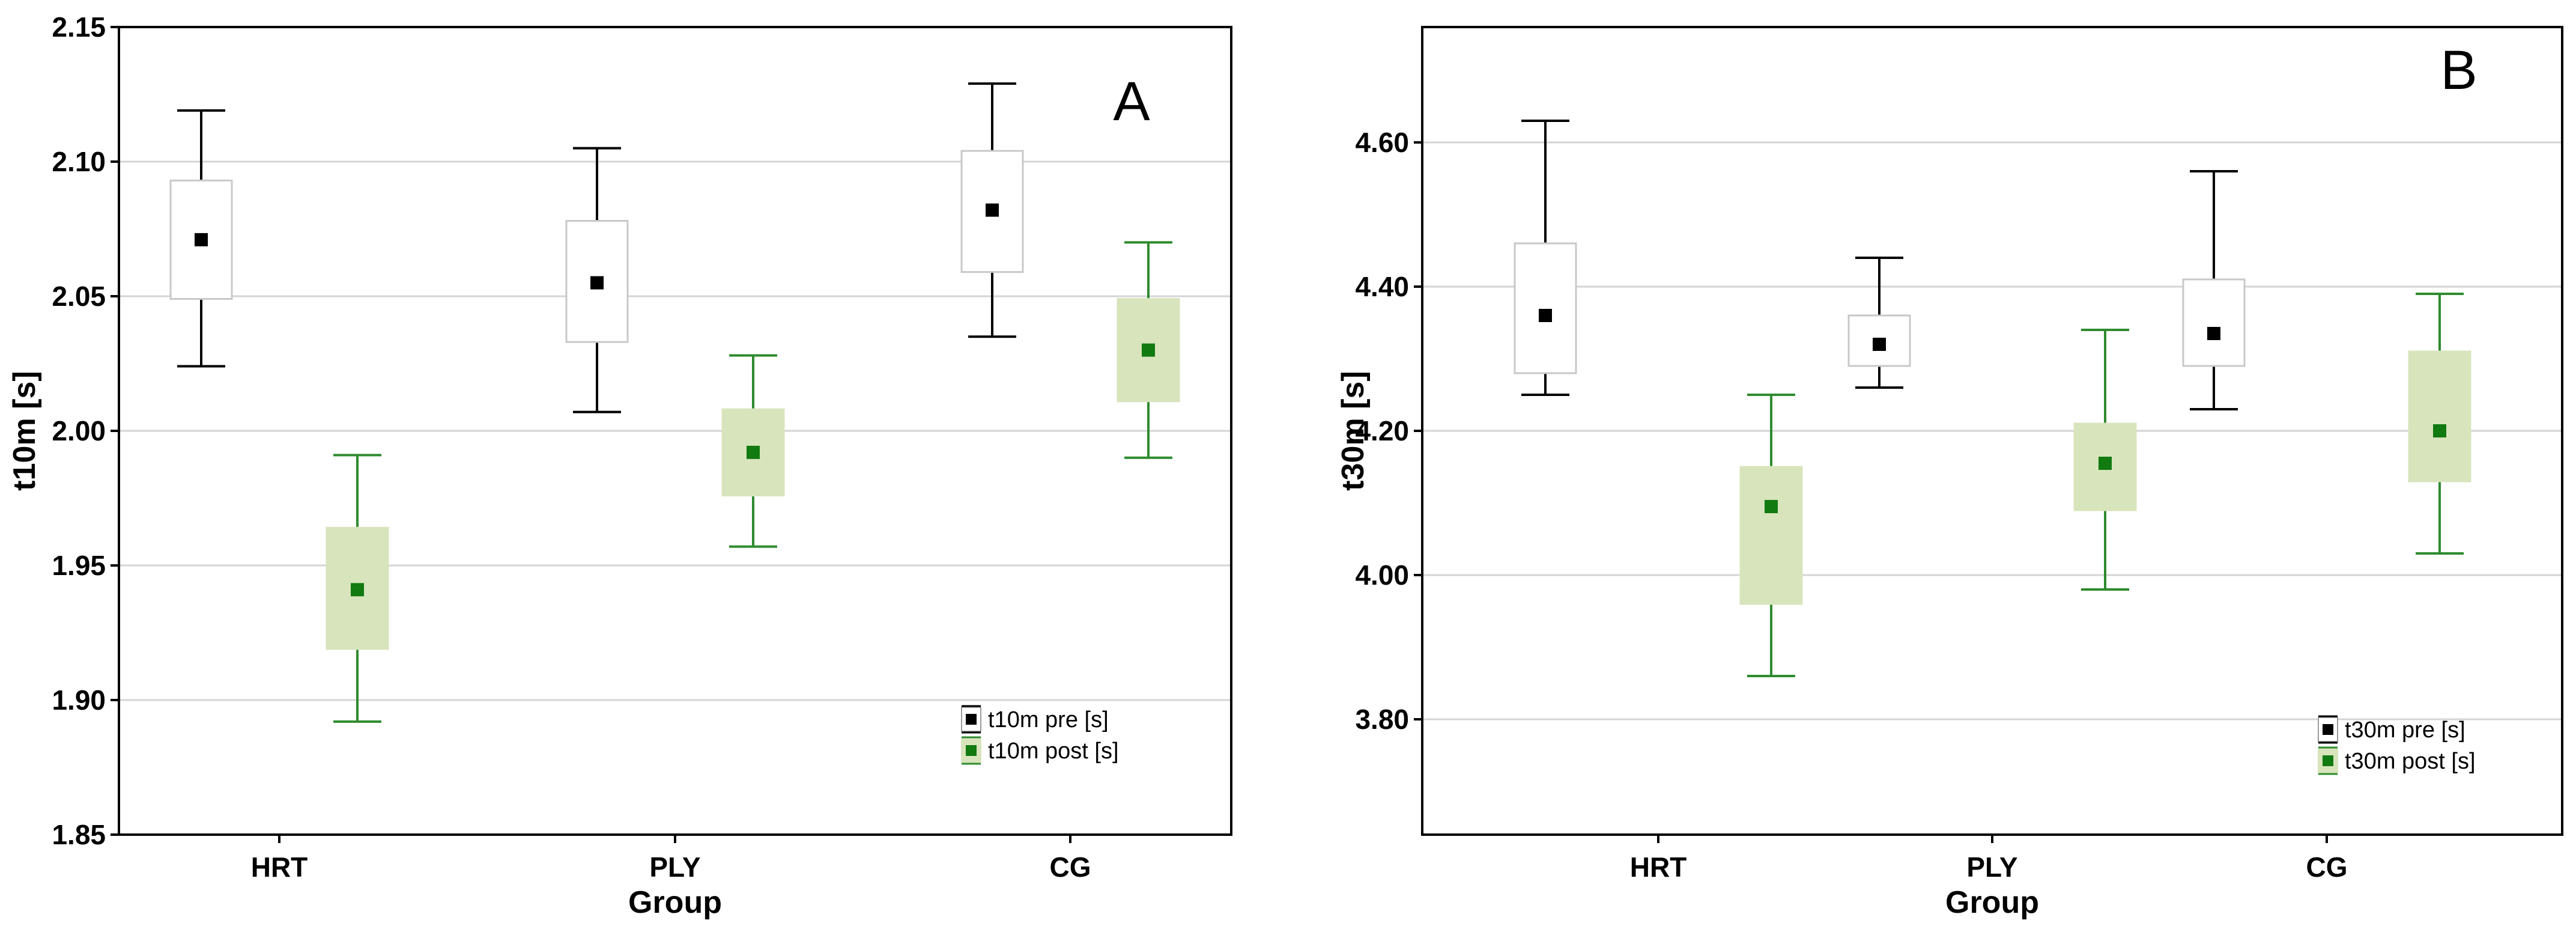 This screenshot has width=2576, height=929. What do you see at coordinates (2405, 730) in the screenshot?
I see `legend-label: t30m pre [s]` at bounding box center [2405, 730].